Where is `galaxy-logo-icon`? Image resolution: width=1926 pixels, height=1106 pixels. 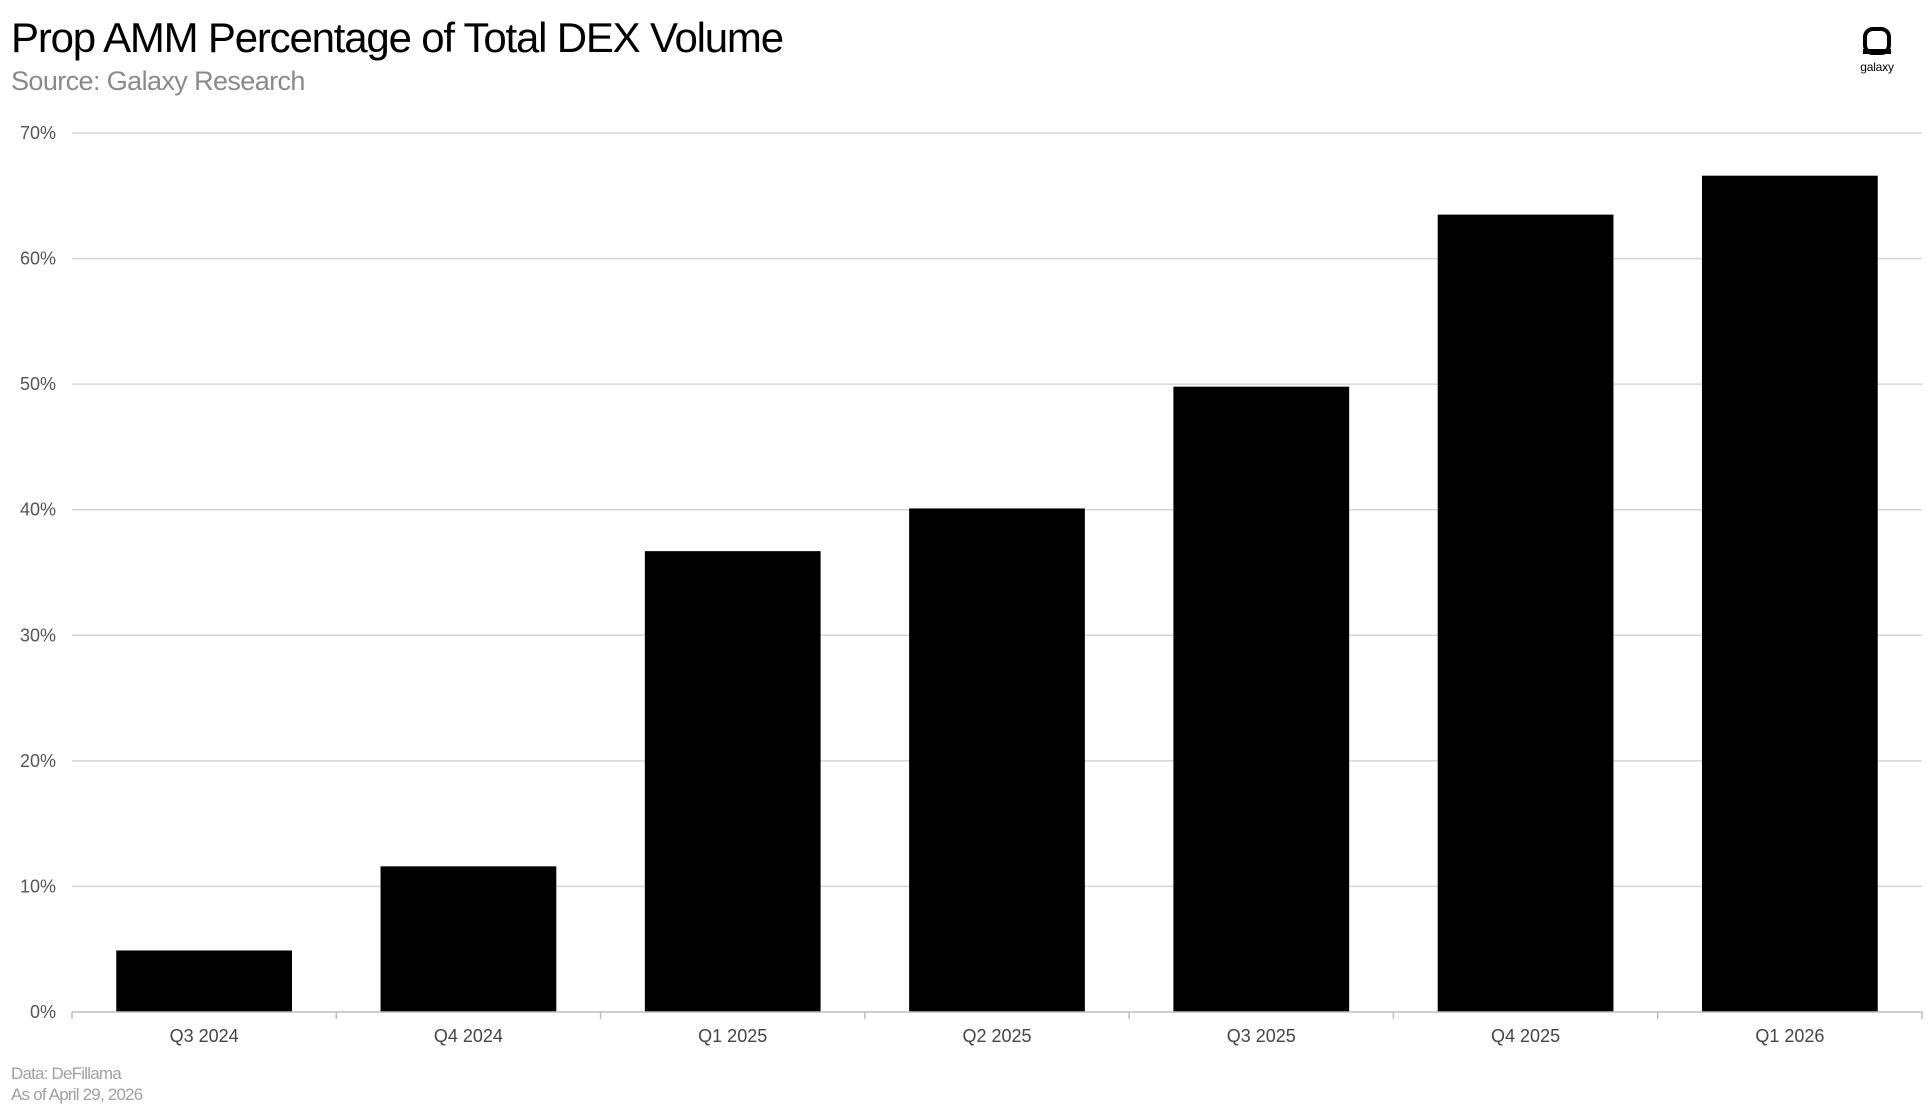 galaxy-logo-icon is located at coordinates (1877, 41).